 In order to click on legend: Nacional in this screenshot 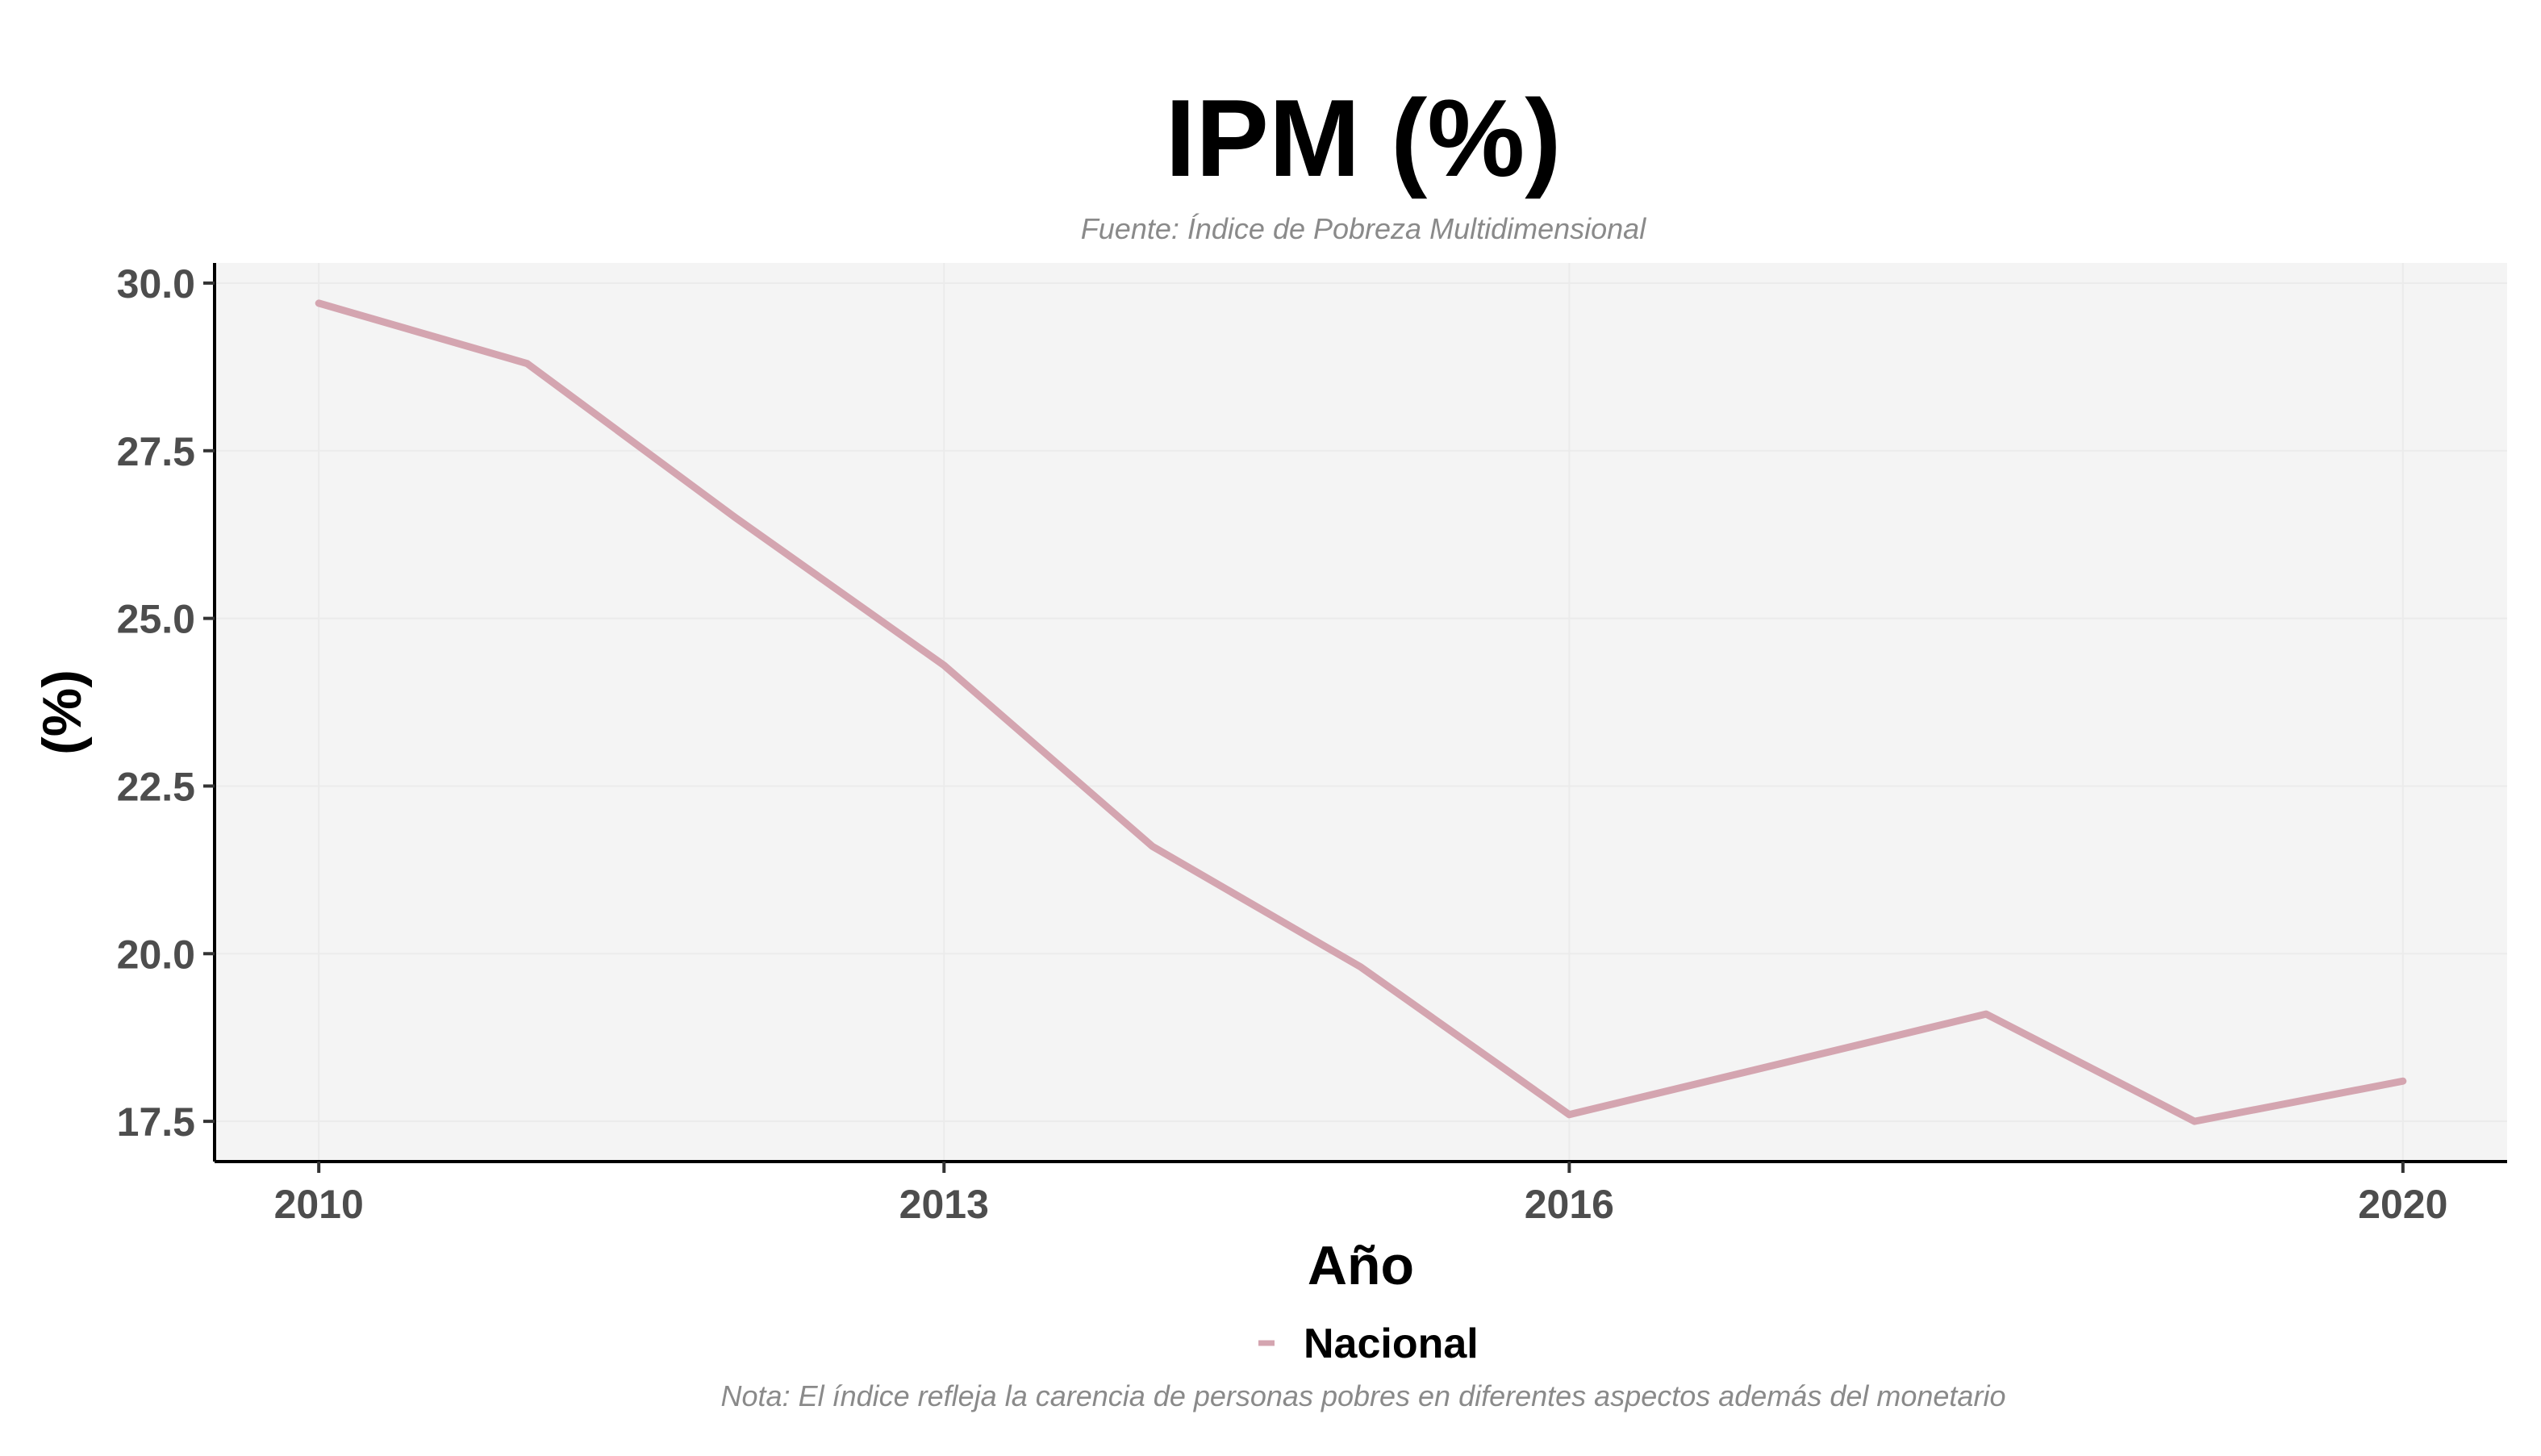, I will do `click(1369, 1343)`.